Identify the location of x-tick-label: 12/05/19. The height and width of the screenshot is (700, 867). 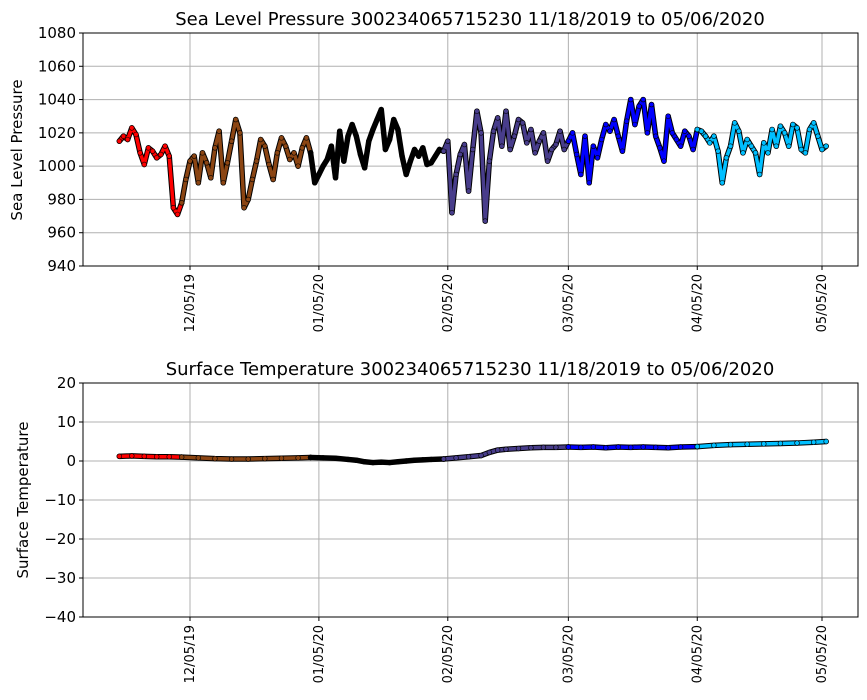
(190, 654).